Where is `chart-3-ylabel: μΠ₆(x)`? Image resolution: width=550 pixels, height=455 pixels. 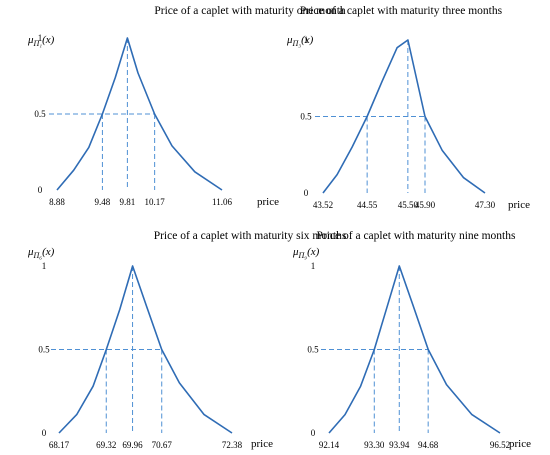 chart-3-ylabel: μΠ₆(x) is located at coordinates (41, 253).